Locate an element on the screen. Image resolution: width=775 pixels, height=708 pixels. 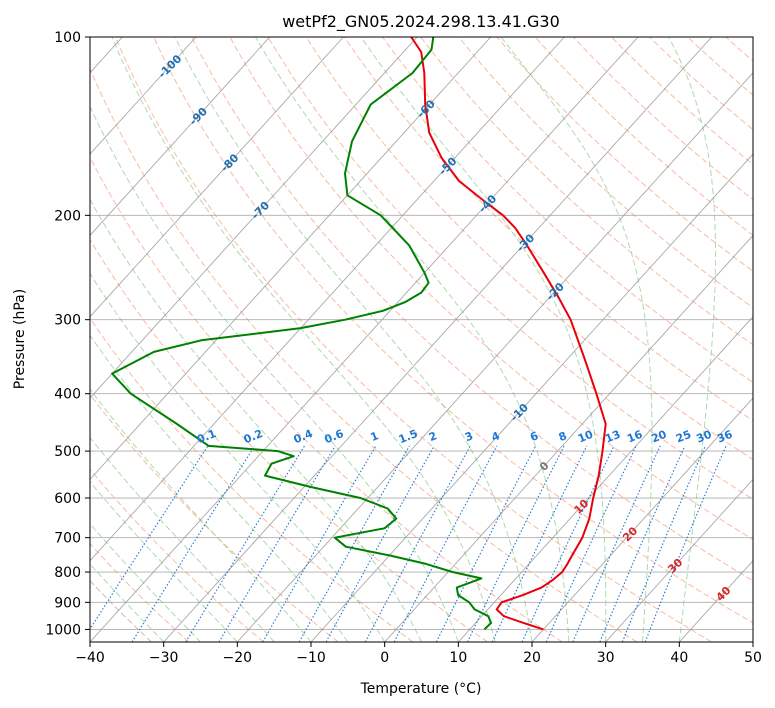
chart-title: wetPf2_GN05.2024.298.13.41.G30 is located at coordinates (421, 22).